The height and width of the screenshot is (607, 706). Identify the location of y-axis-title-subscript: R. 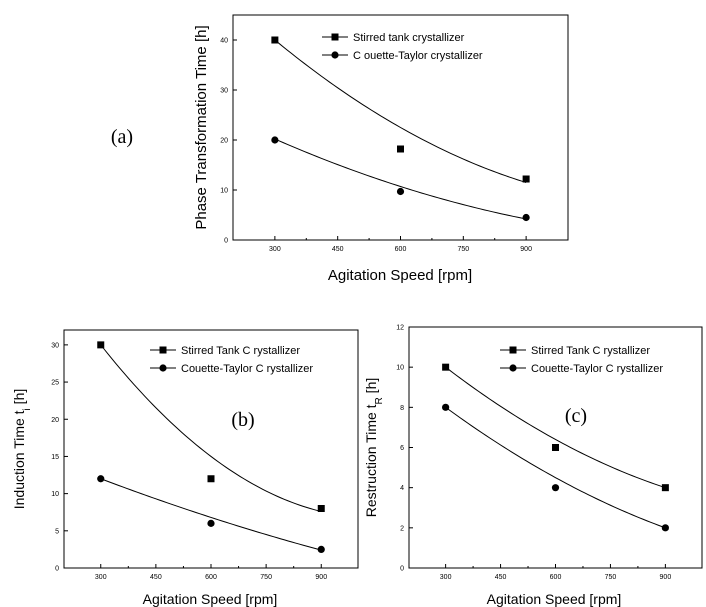
(379, 400).